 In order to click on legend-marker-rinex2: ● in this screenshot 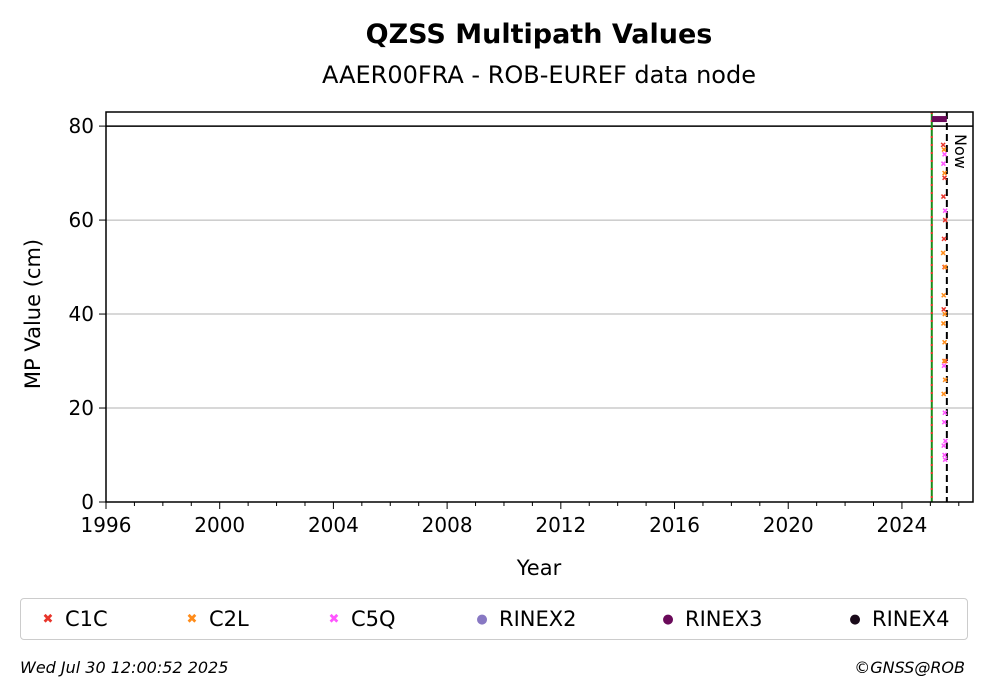, I will do `click(482, 619)`.